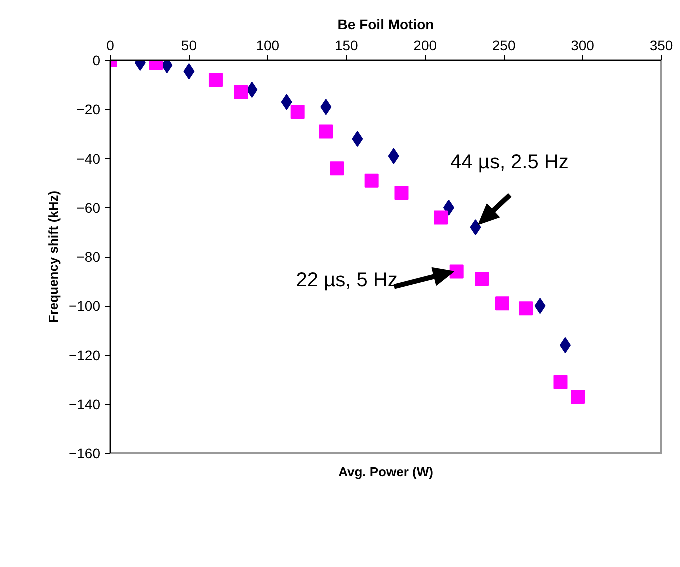  Describe the element at coordinates (88, 110) in the screenshot. I see `y-tick-label: −20` at that location.